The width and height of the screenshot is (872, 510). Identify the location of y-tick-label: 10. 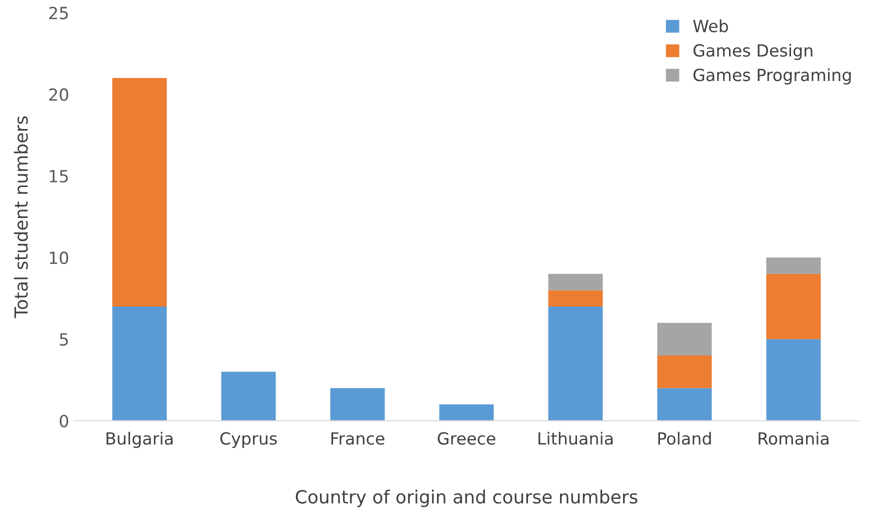
(59, 258).